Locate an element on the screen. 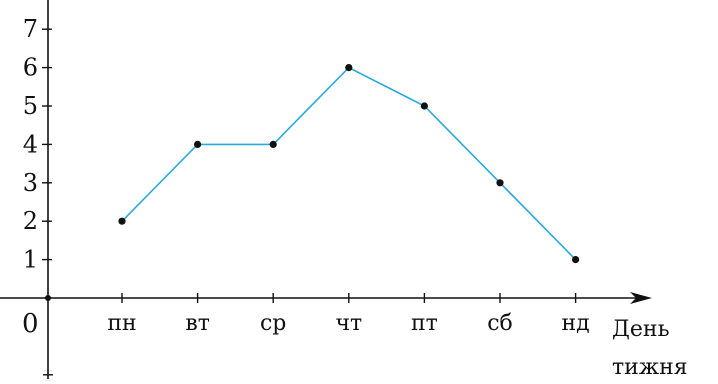 Image resolution: width=718 pixels, height=384 pixels. y-ticks: 1 2 3 4 5 6 7 is located at coordinates (37, 144).